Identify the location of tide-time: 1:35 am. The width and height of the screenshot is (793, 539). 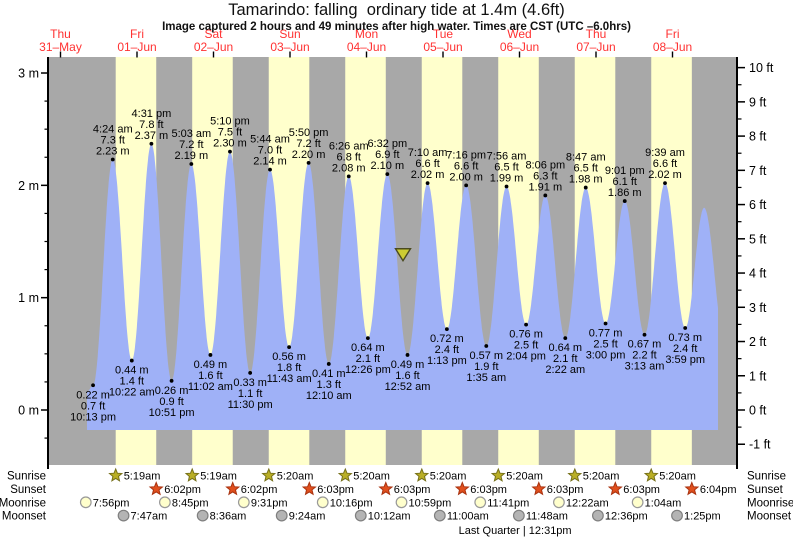
(486, 378).